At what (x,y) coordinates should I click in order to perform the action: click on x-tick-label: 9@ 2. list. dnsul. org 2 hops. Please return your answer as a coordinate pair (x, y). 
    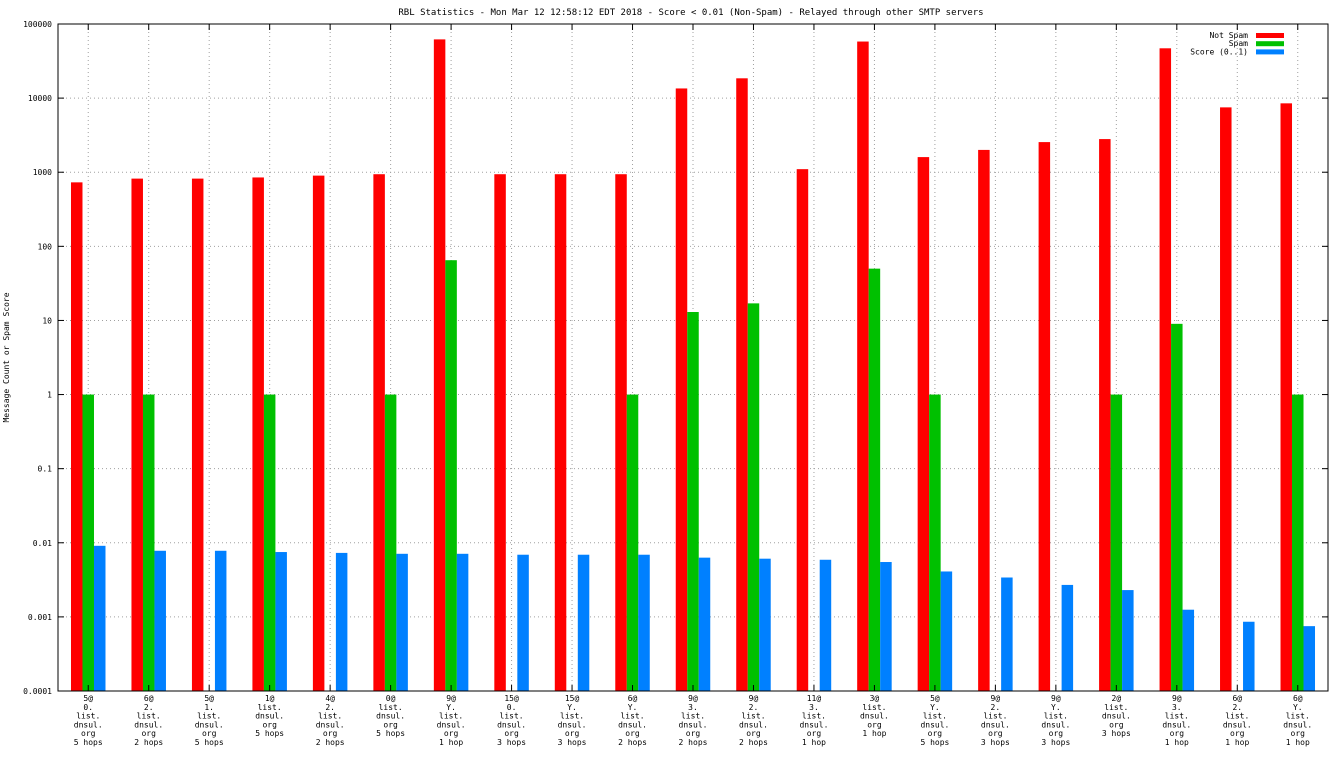
    Looking at the image, I should click on (753, 720).